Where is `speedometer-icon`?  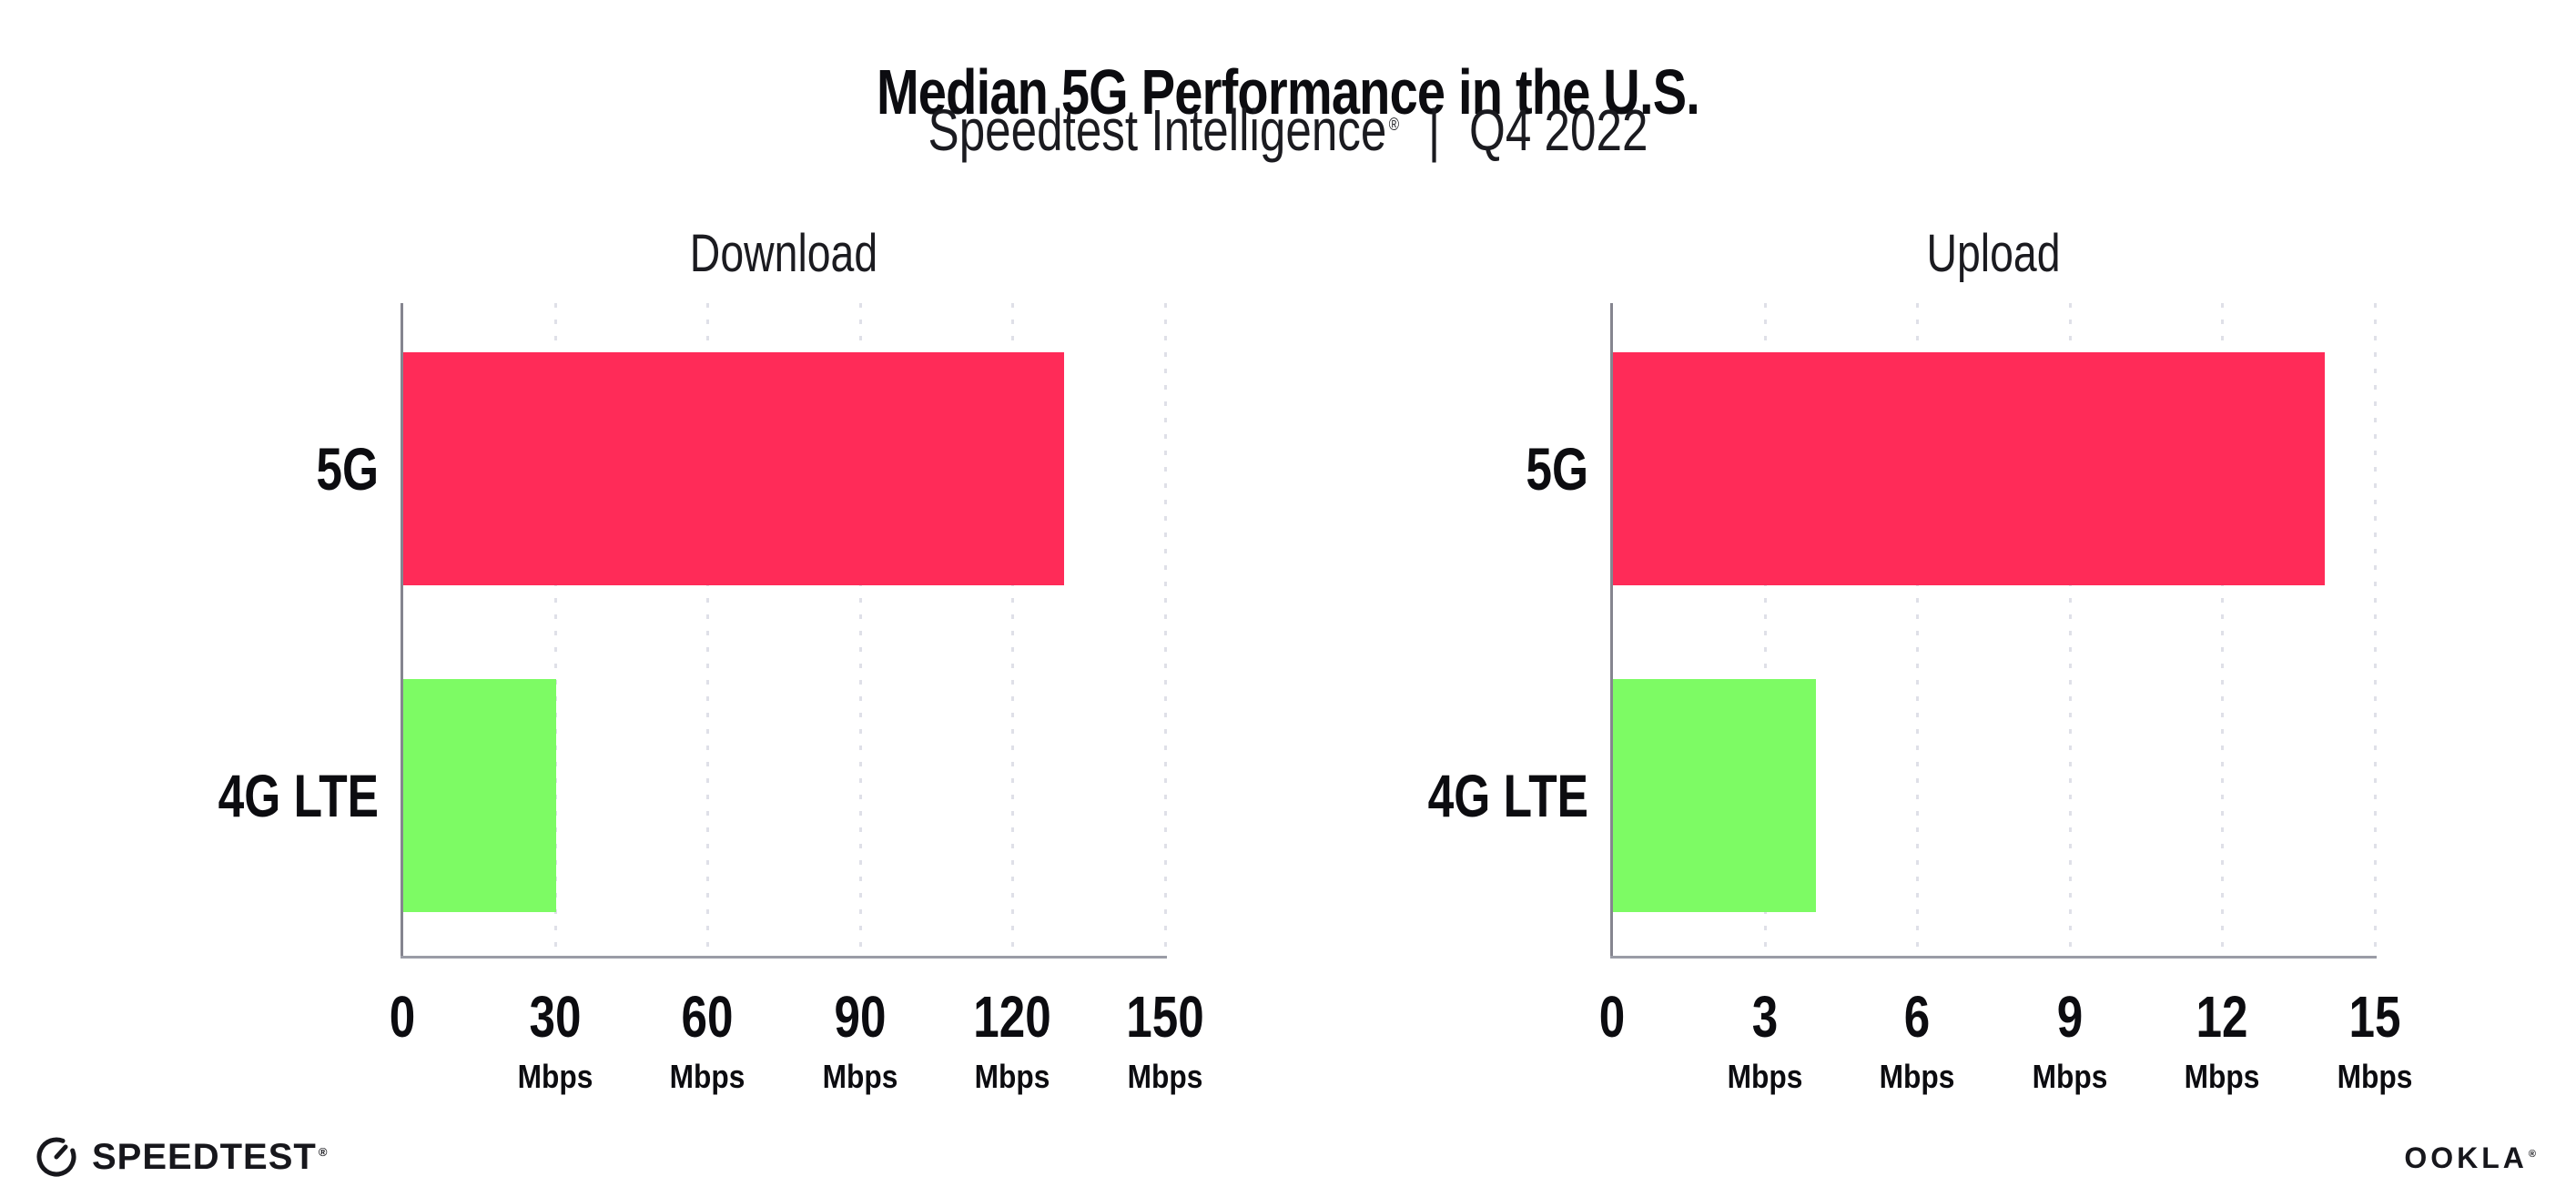
speedometer-icon is located at coordinates (56, 1157).